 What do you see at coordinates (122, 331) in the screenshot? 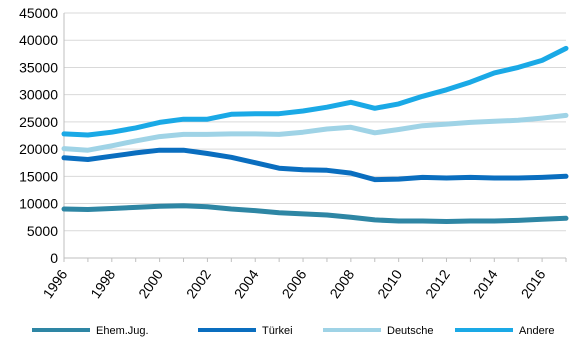
I see `legend-label: Ehem.Jug.` at bounding box center [122, 331].